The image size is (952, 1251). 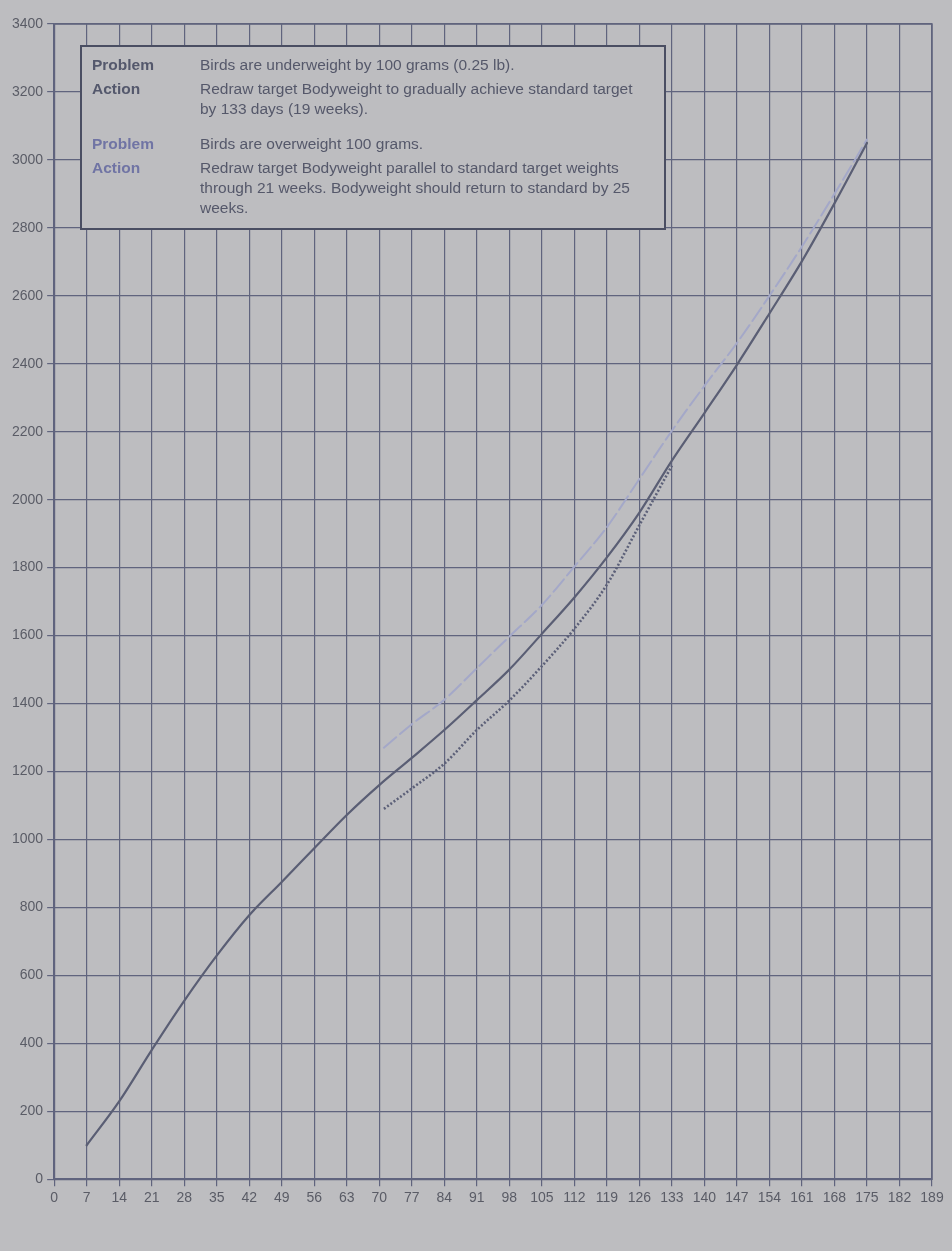 What do you see at coordinates (509, 1197) in the screenshot?
I see `x-tick-label: 98` at bounding box center [509, 1197].